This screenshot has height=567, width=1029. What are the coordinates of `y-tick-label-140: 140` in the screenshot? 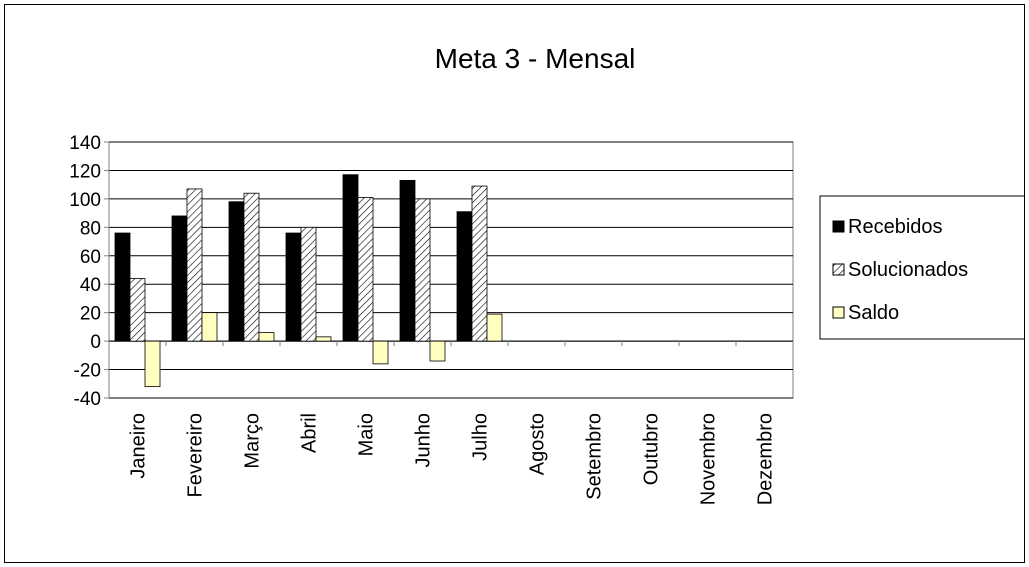 It's located at (85, 143).